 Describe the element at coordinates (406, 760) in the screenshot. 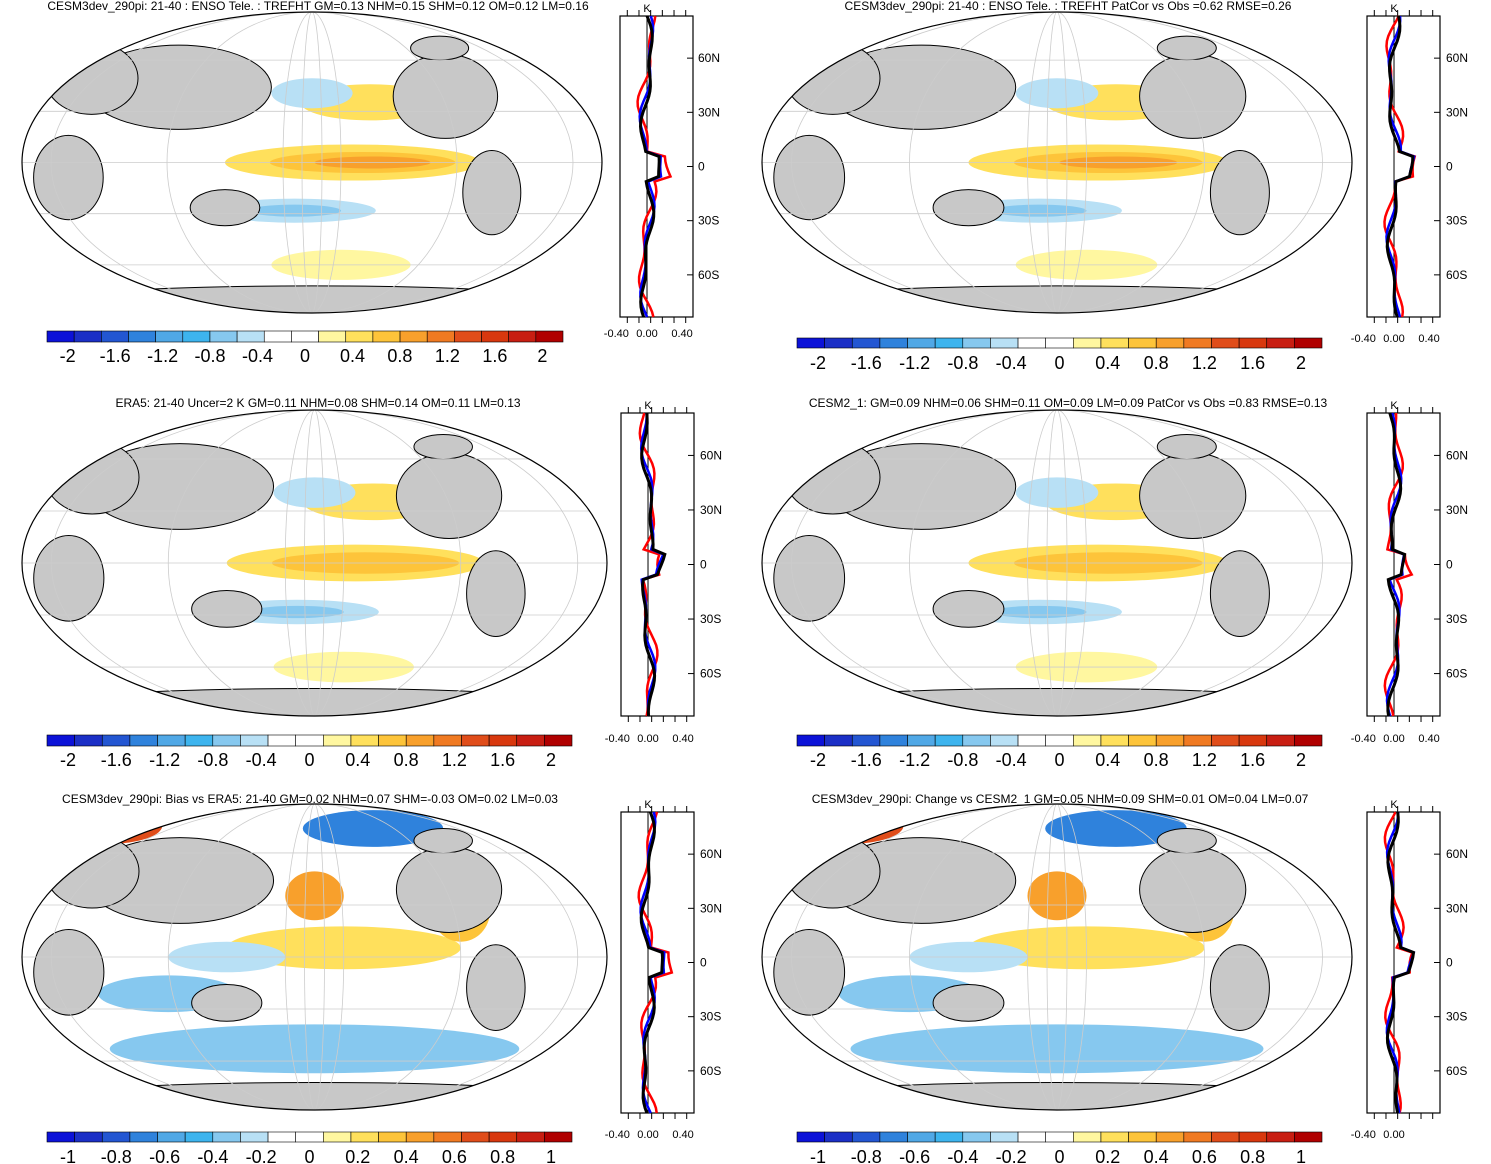

I see `colorbar-label: 0.8` at that location.